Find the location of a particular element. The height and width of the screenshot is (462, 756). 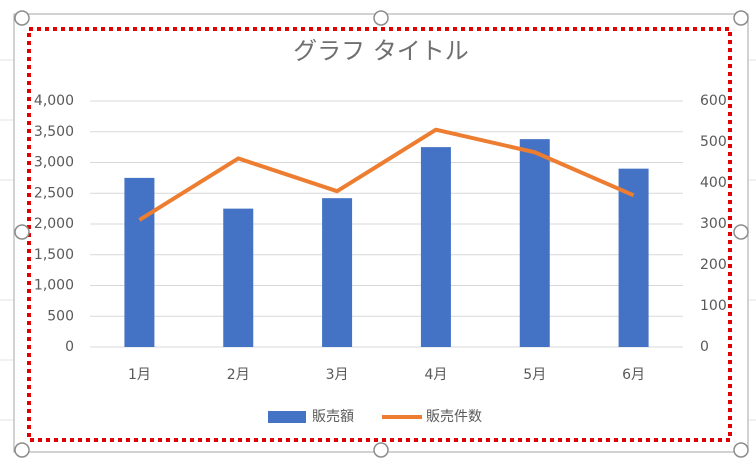

y-tick-label: 4,000 is located at coordinates (54, 101).